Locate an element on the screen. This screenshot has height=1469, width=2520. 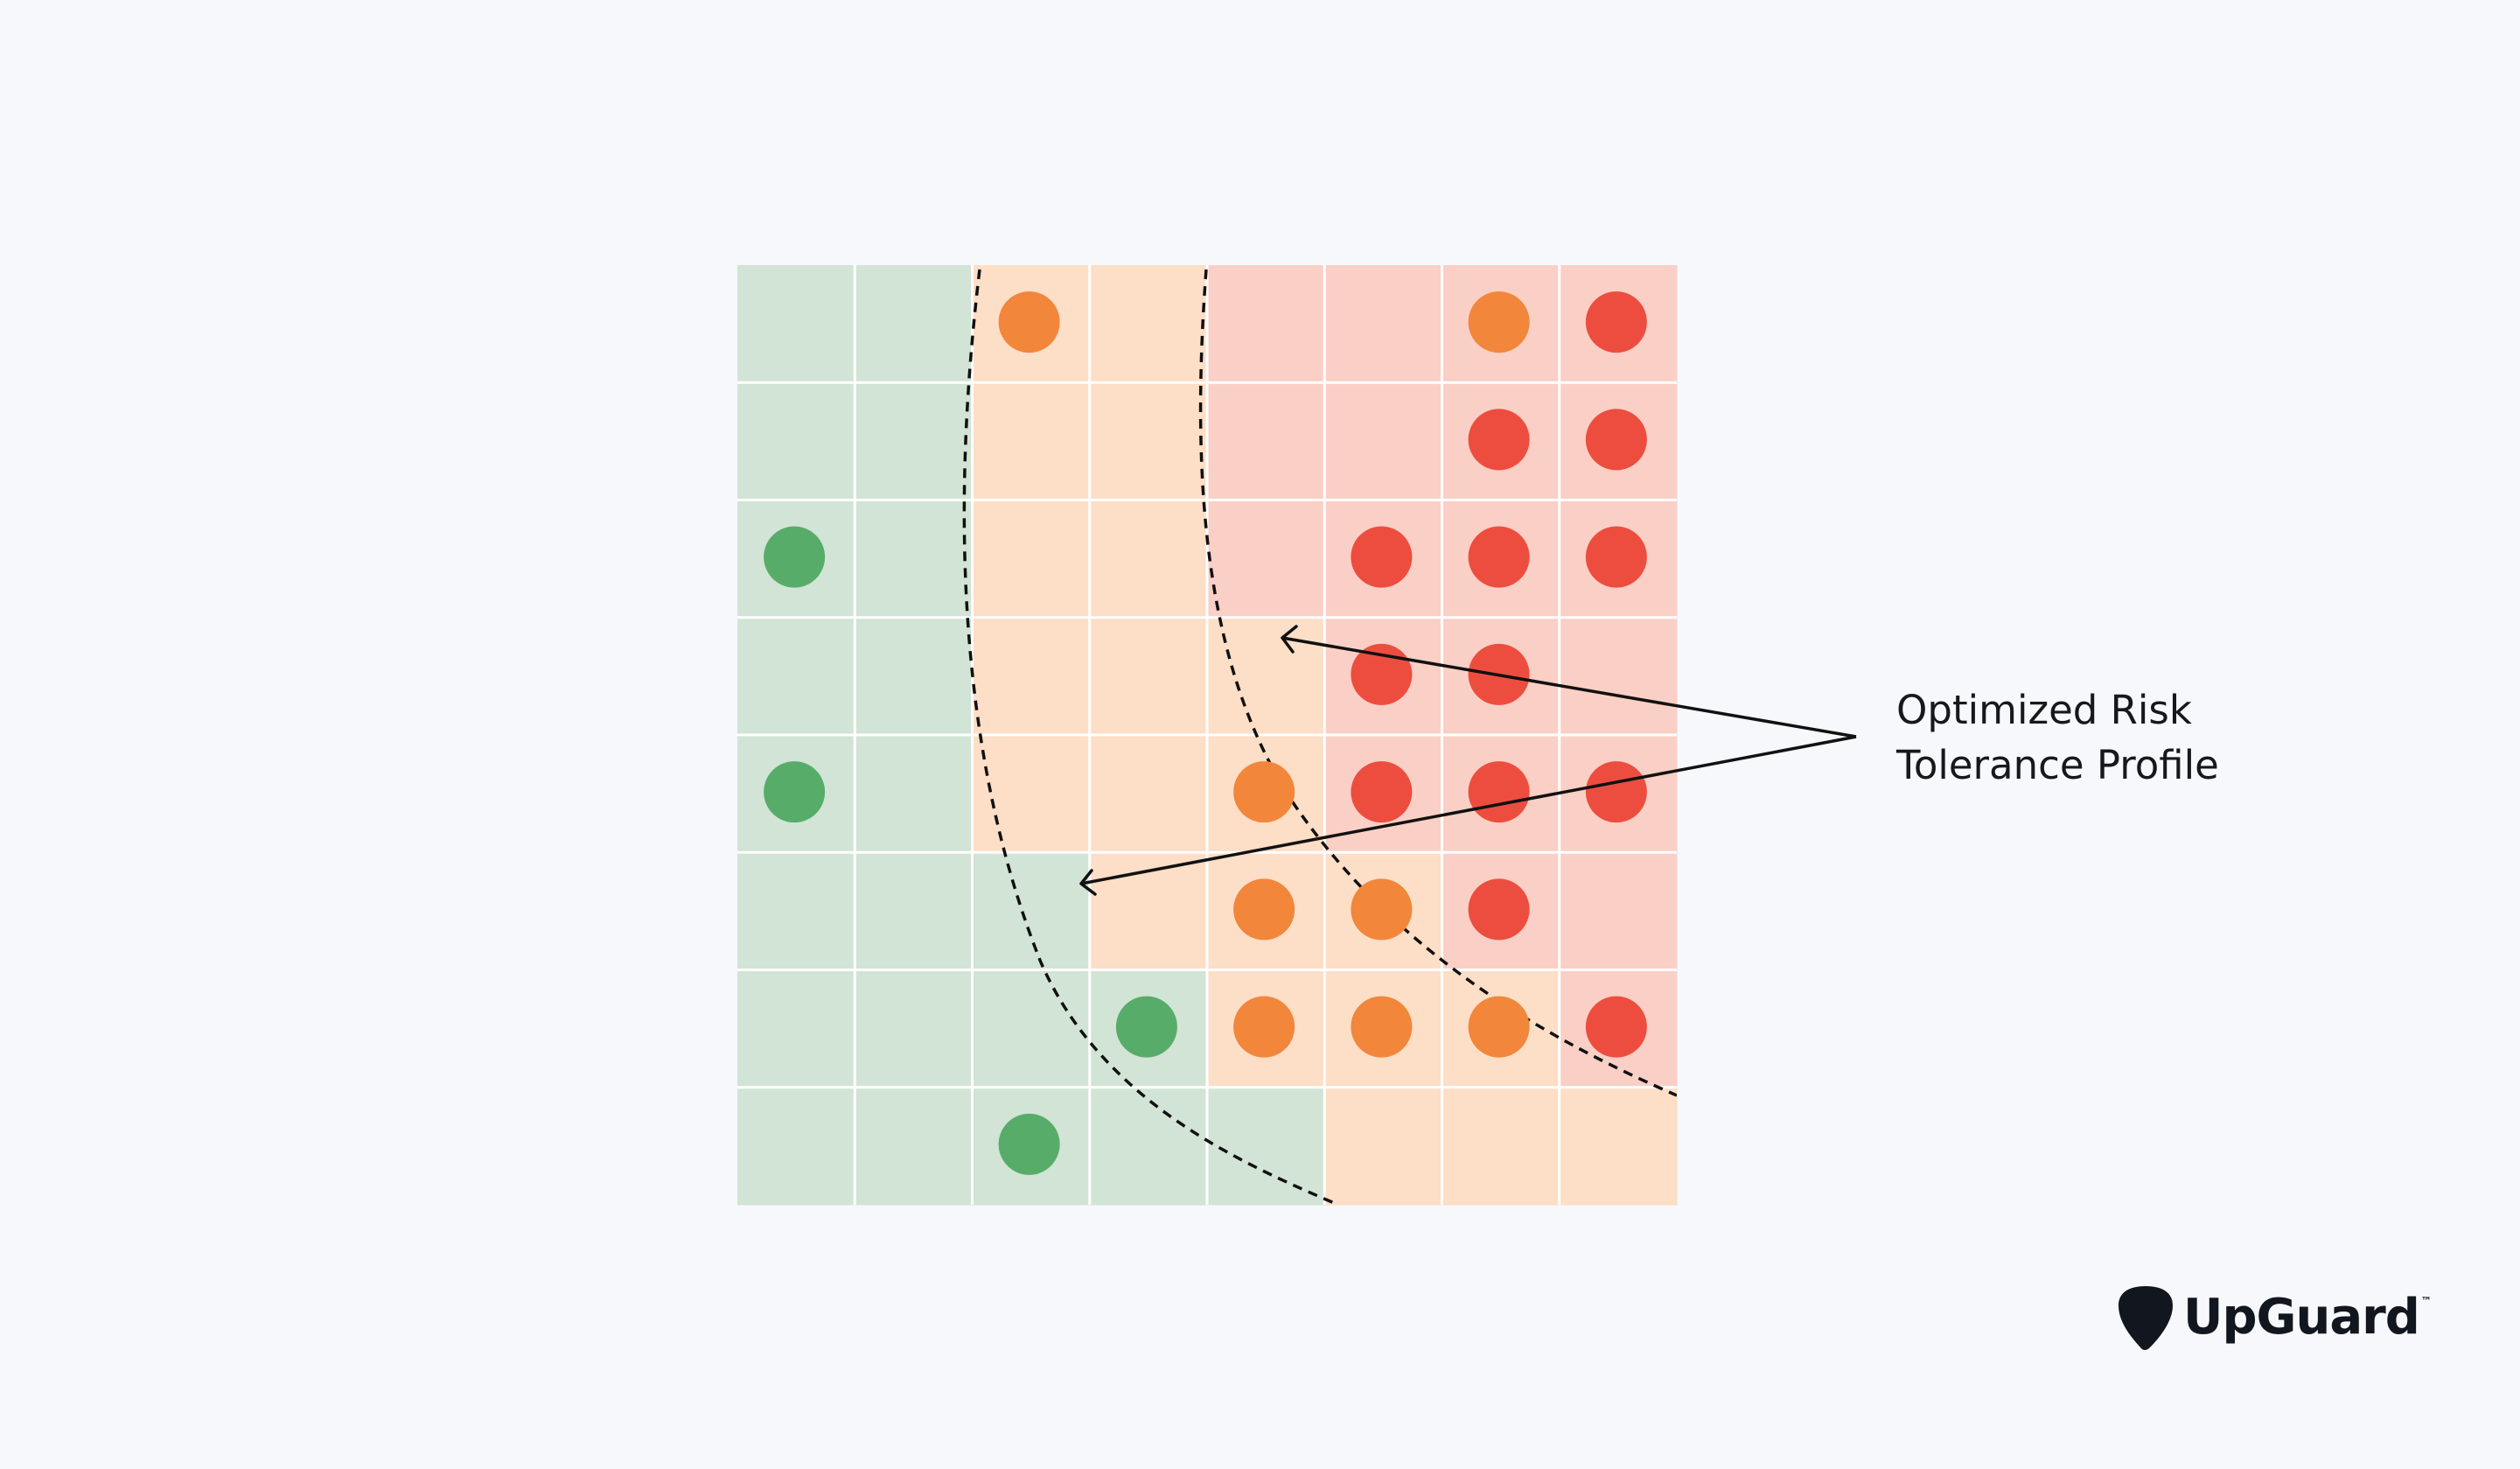
annotation-line-1: Optimized Risk is located at coordinates (2044, 710).